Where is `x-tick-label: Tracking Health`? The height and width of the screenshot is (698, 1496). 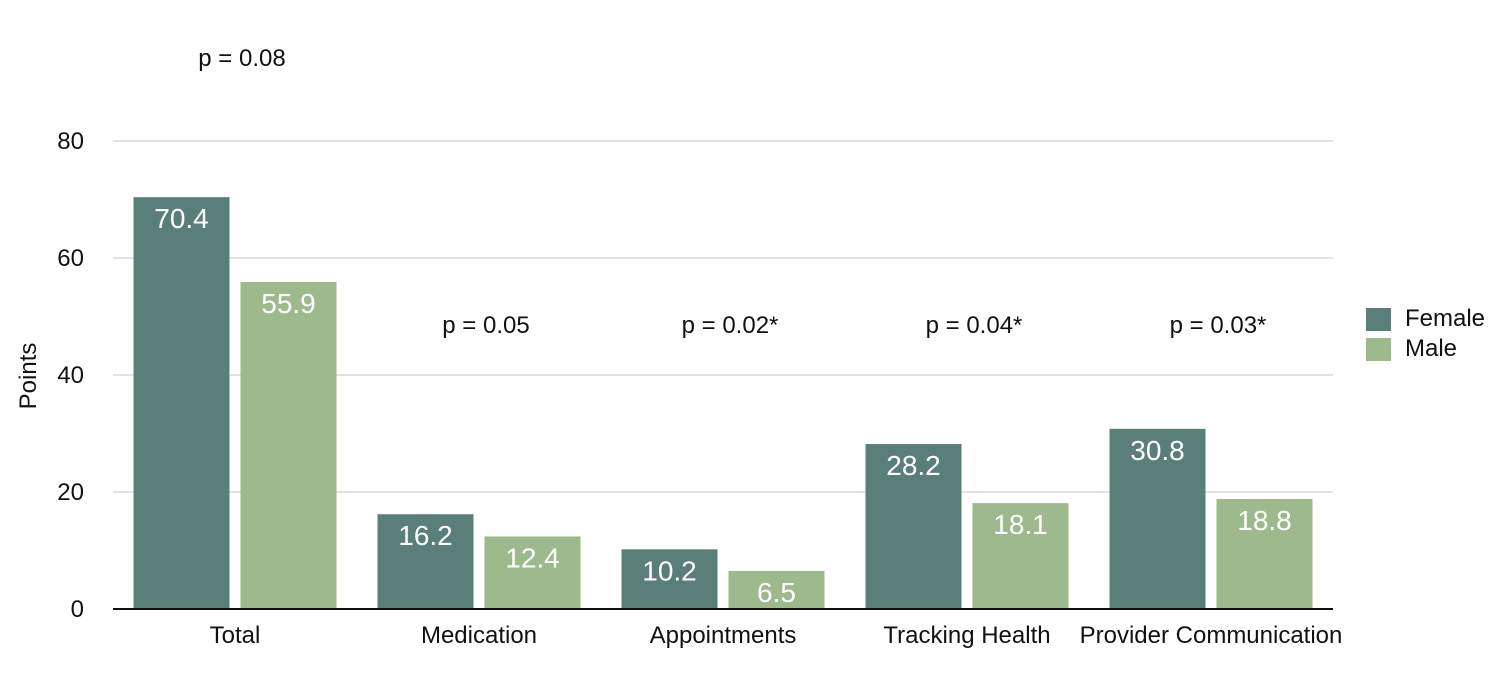 x-tick-label: Tracking Health is located at coordinates (966, 635).